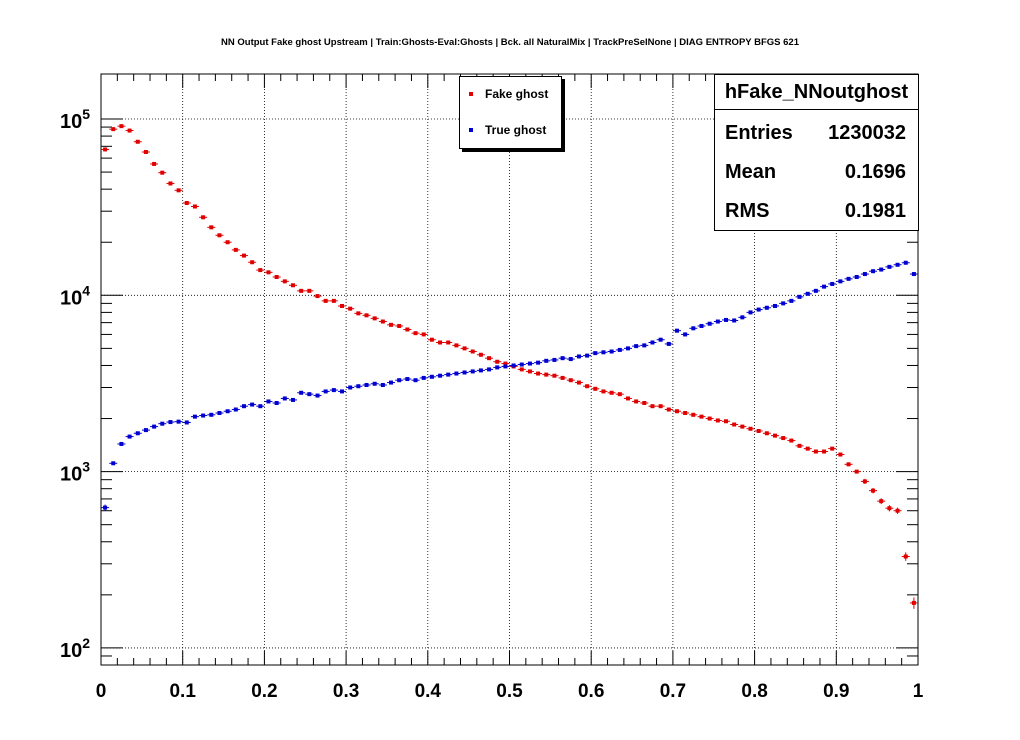  I want to click on stats-row-rms: RMS 0.1981, so click(816, 211).